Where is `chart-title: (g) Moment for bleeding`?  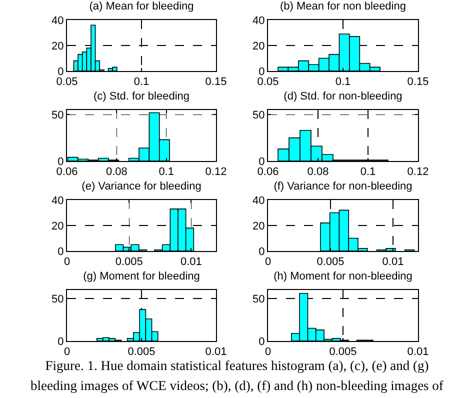
chart-title: (g) Moment for bleeding is located at coordinates (141, 276).